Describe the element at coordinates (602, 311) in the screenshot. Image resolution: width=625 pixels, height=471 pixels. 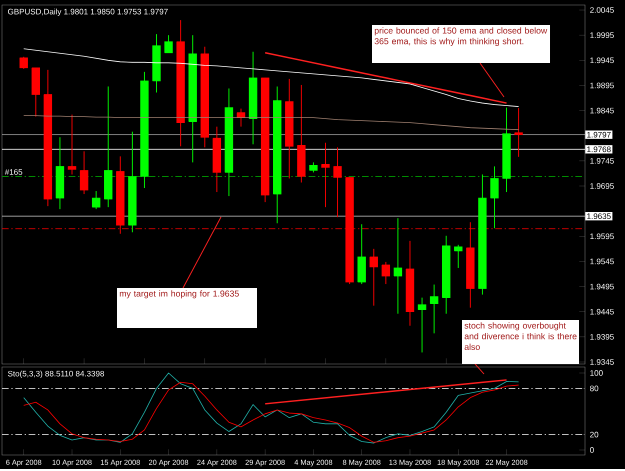
I see `y-tick-label: 1.9445` at that location.